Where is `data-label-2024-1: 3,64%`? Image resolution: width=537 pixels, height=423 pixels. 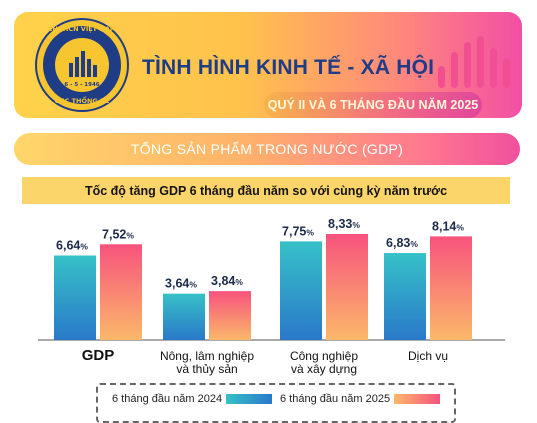
data-label-2024-1: 3,64% is located at coordinates (181, 284).